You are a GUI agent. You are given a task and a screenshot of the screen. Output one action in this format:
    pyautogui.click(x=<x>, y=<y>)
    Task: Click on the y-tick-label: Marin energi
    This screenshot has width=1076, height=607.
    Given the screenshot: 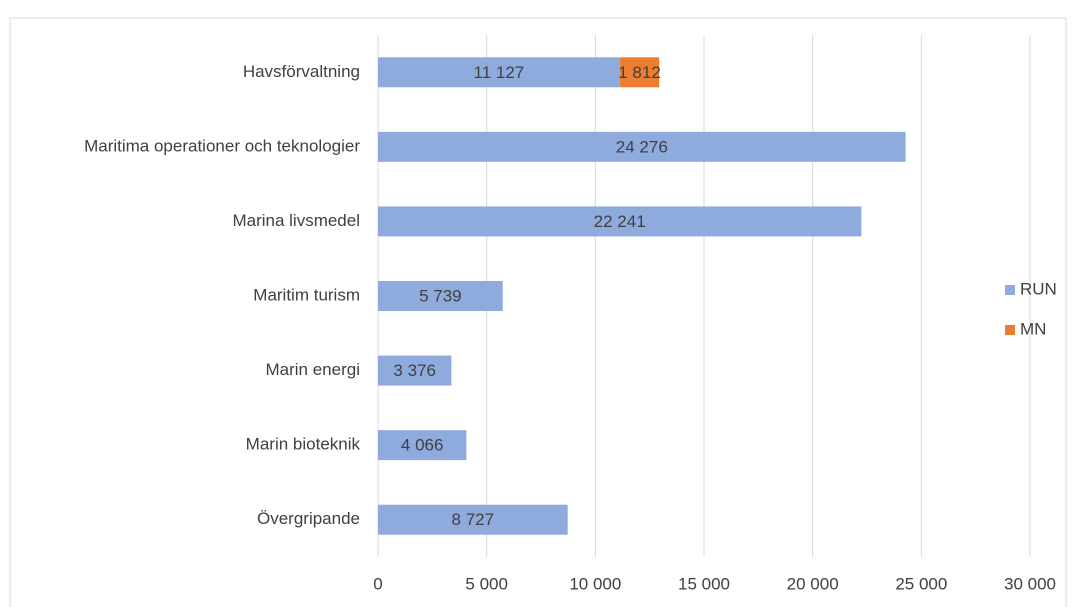 What is the action you would take?
    pyautogui.click(x=313, y=369)
    